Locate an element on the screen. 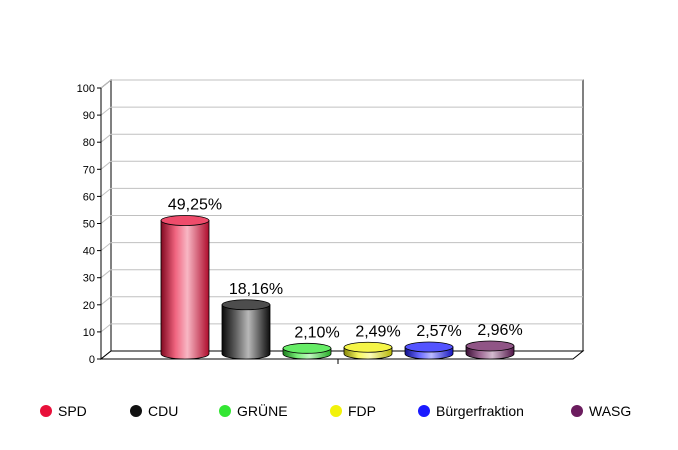  y-tick-label: 50 is located at coordinates (89, 225).